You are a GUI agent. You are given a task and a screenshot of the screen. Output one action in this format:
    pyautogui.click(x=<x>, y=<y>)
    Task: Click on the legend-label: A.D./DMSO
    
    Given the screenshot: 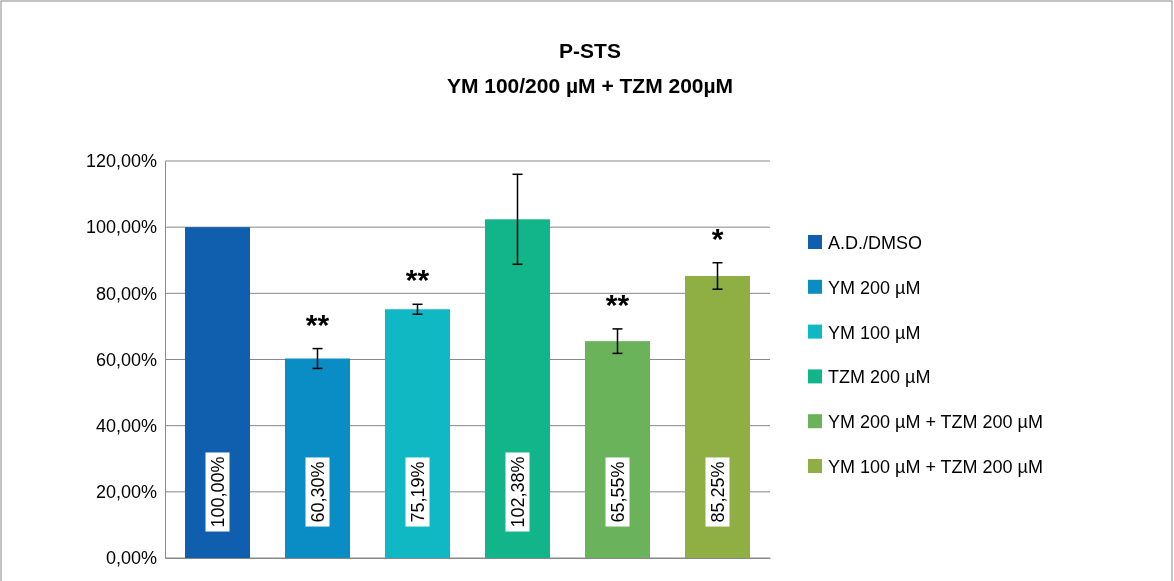 What is the action you would take?
    pyautogui.click(x=875, y=243)
    